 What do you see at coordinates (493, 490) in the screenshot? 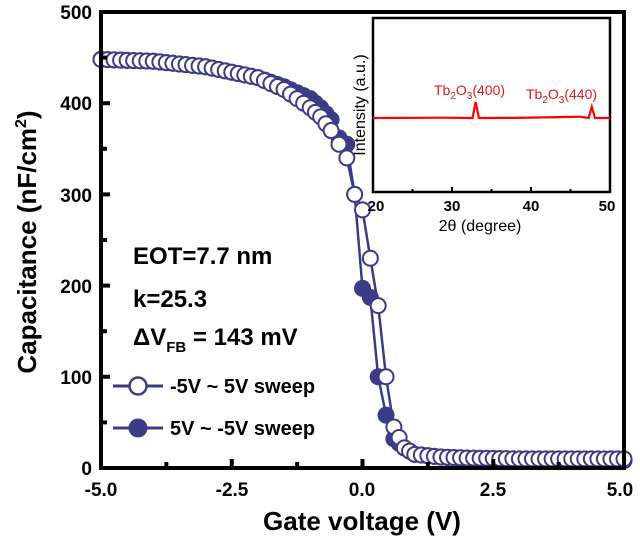
I see `x-tick-2.5: 2.5` at bounding box center [493, 490].